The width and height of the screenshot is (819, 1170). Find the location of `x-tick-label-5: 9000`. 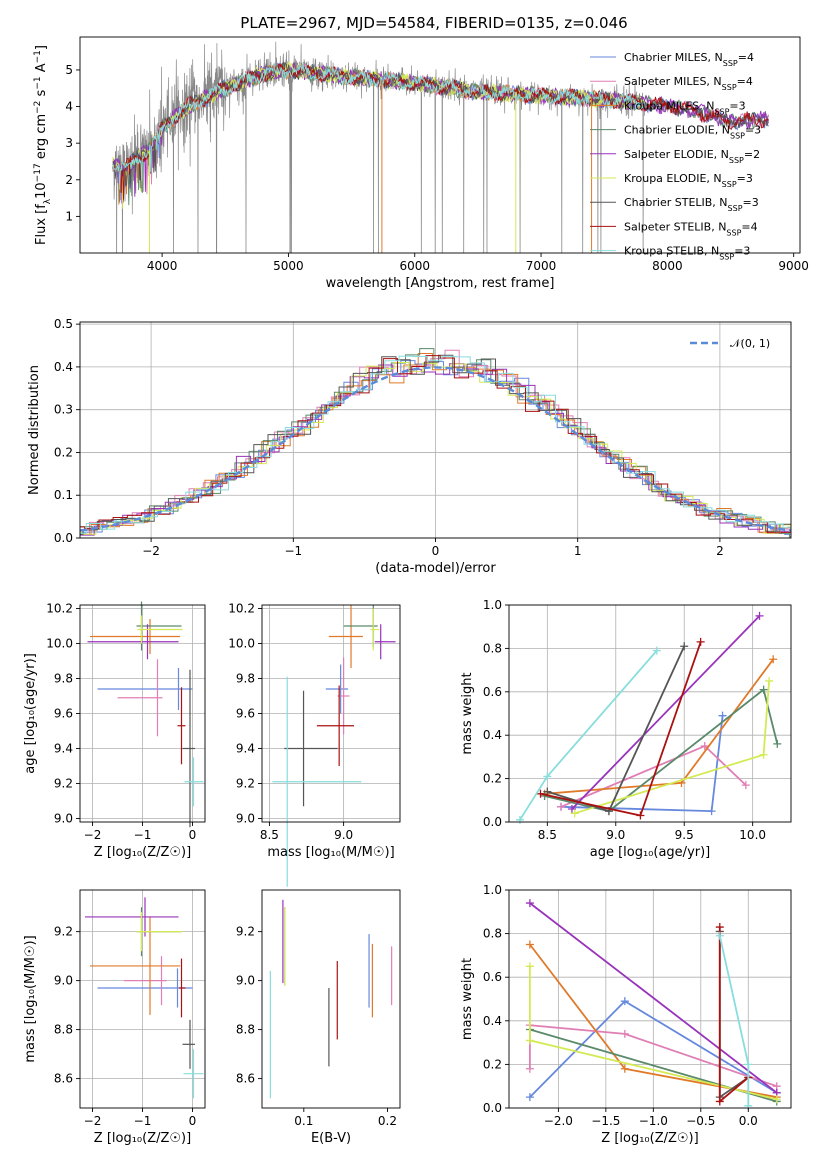

x-tick-label-5: 9000 is located at coordinates (793, 266).